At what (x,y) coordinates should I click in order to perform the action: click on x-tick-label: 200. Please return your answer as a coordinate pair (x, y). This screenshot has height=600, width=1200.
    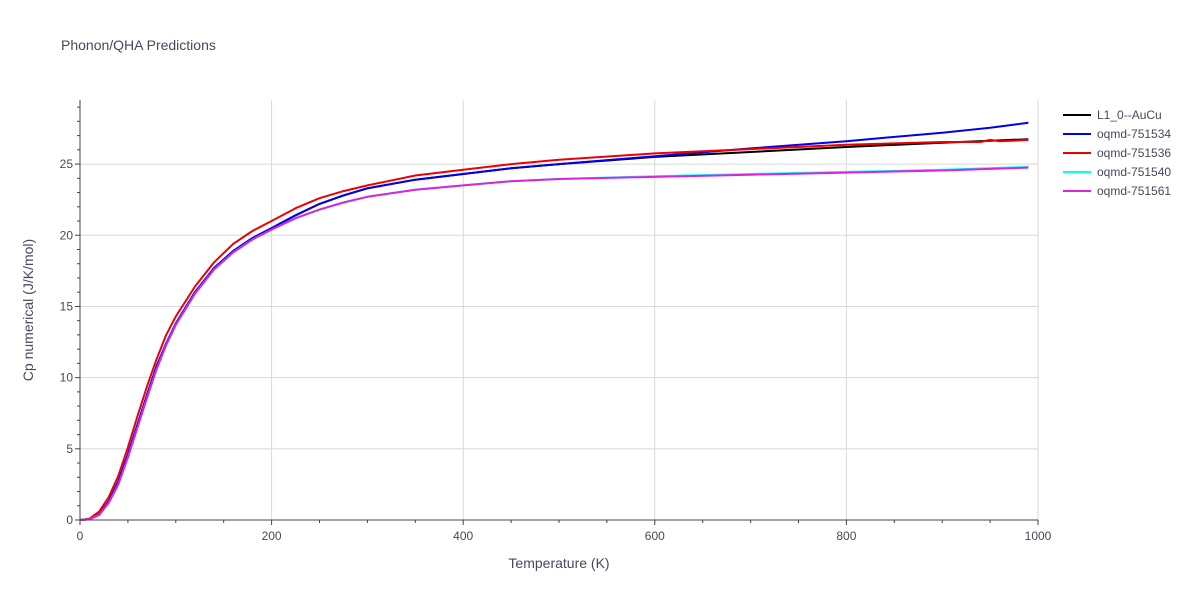
    Looking at the image, I should click on (272, 536).